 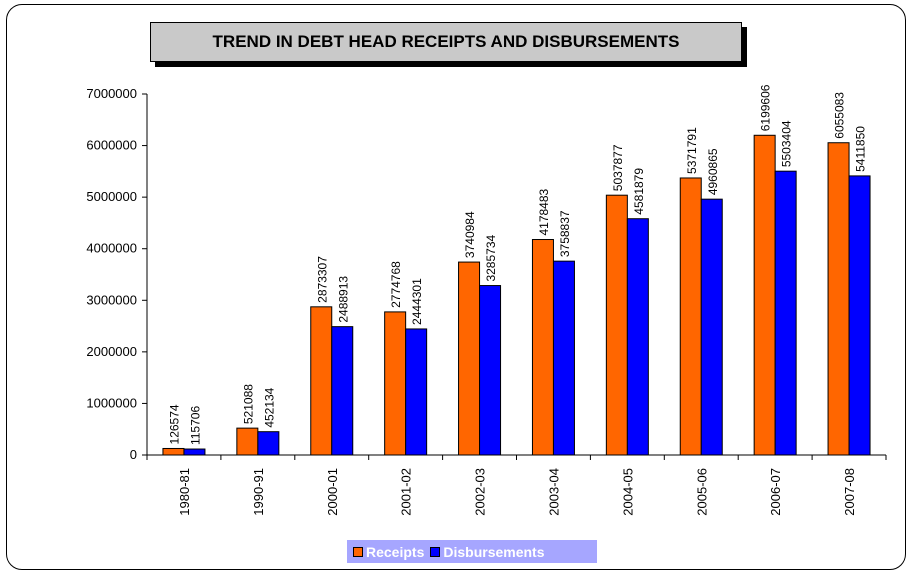 I want to click on x-tick-label: 2000-01, so click(x=332, y=492).